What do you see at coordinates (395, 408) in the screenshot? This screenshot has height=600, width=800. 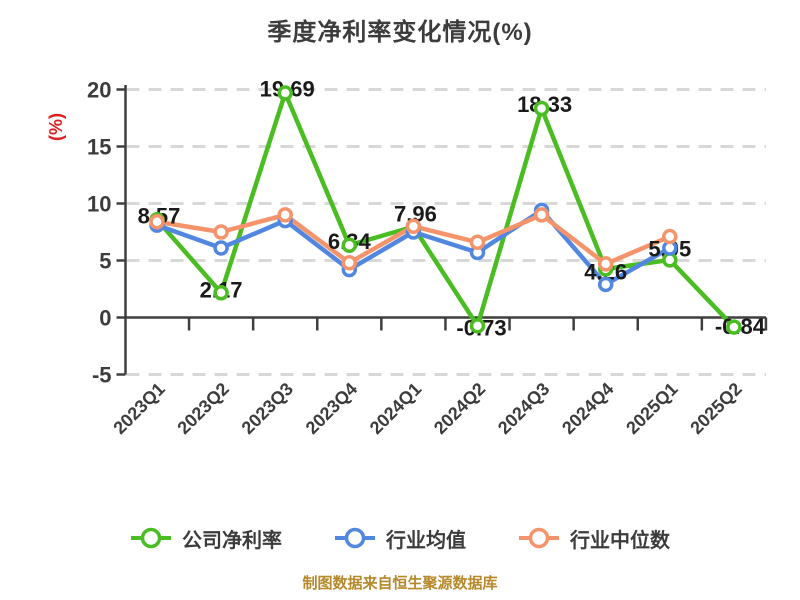 I see `x-tick-label: 2024Q1` at bounding box center [395, 408].